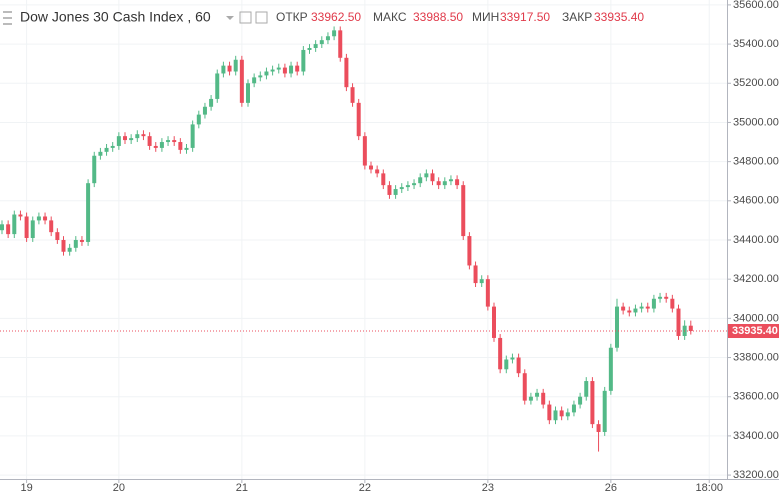 The image size is (779, 497). Describe the element at coordinates (756, 279) in the screenshot. I see `y-tick-label: 34200.00` at that location.